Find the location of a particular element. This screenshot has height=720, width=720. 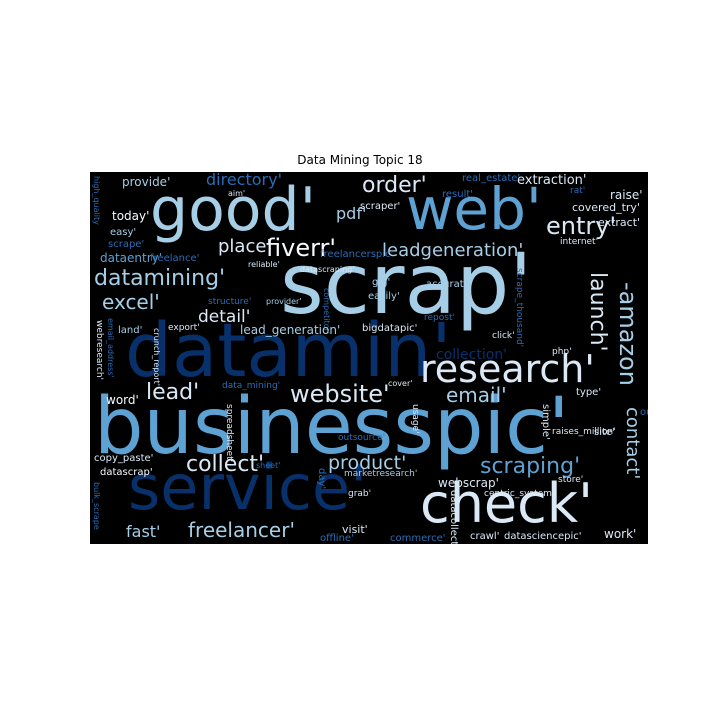

cloud-word: type' is located at coordinates (589, 392).